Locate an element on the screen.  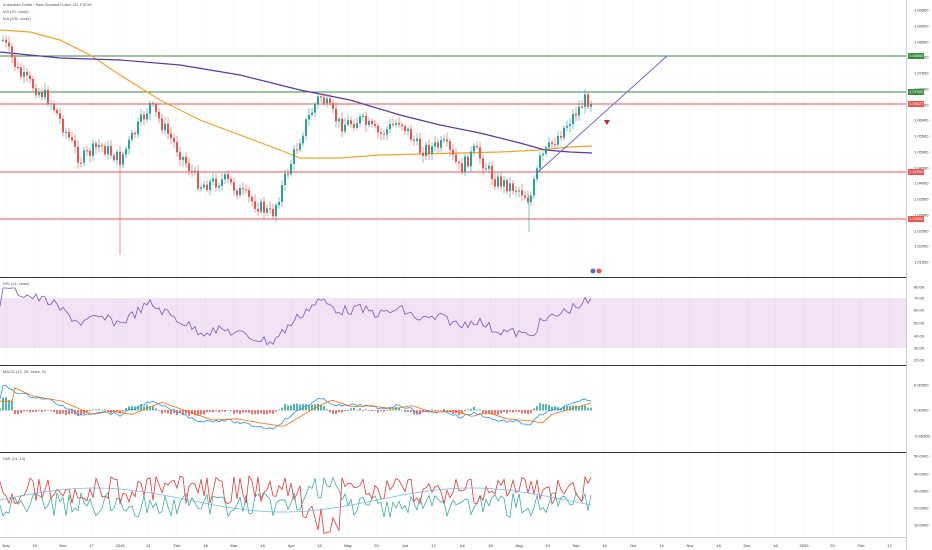
price-tick-label: 1.04000 is located at coordinates (921, 183).